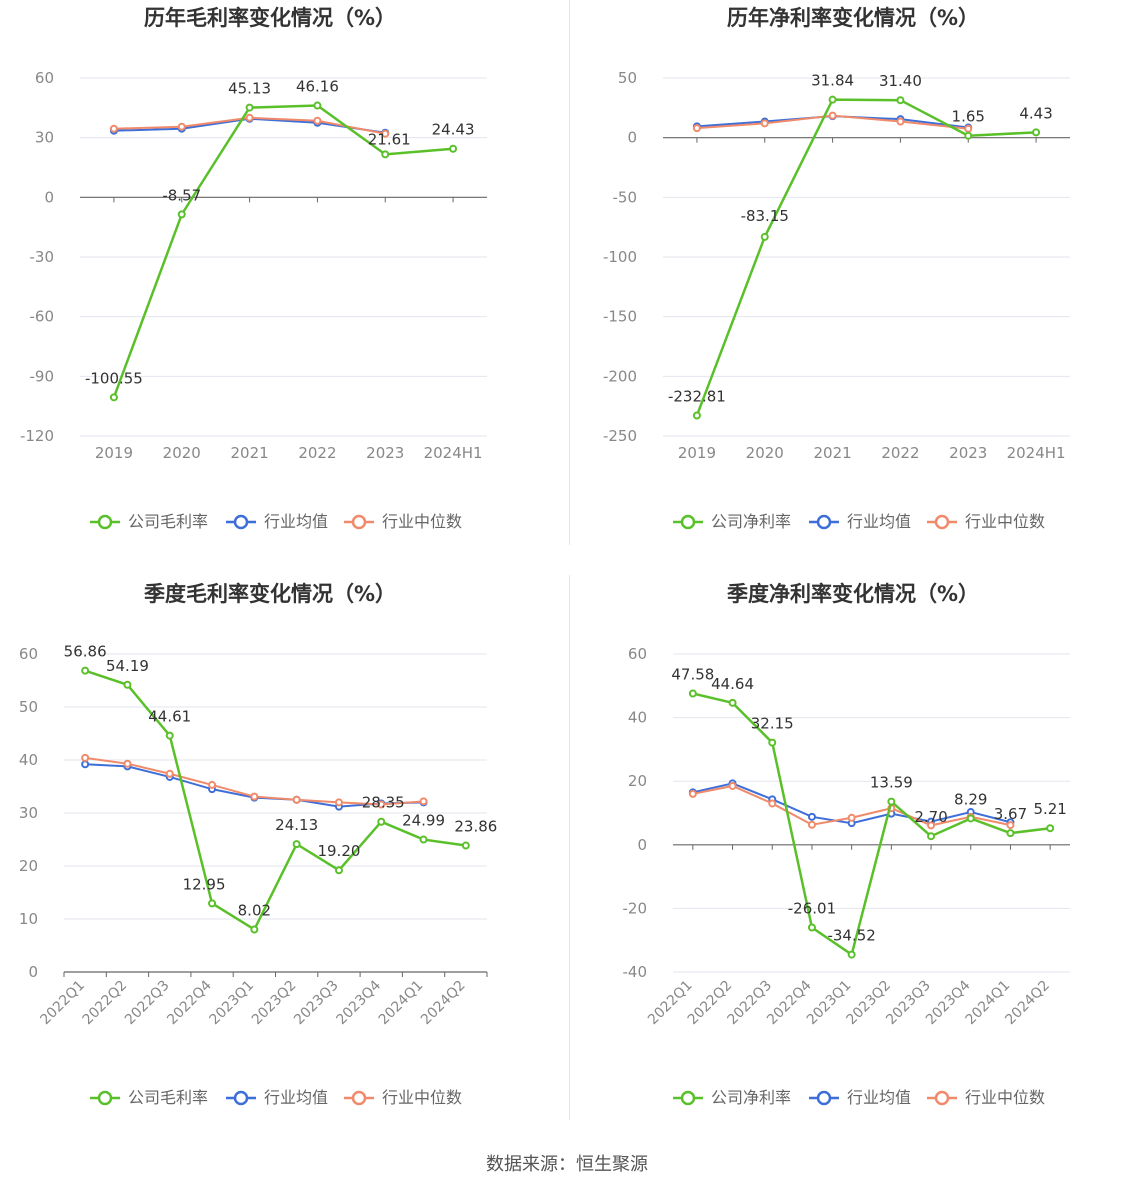 The height and width of the screenshot is (1188, 1134). What do you see at coordinates (401, 1003) in the screenshot?
I see `x-tick-label: 2024Q1` at bounding box center [401, 1003].